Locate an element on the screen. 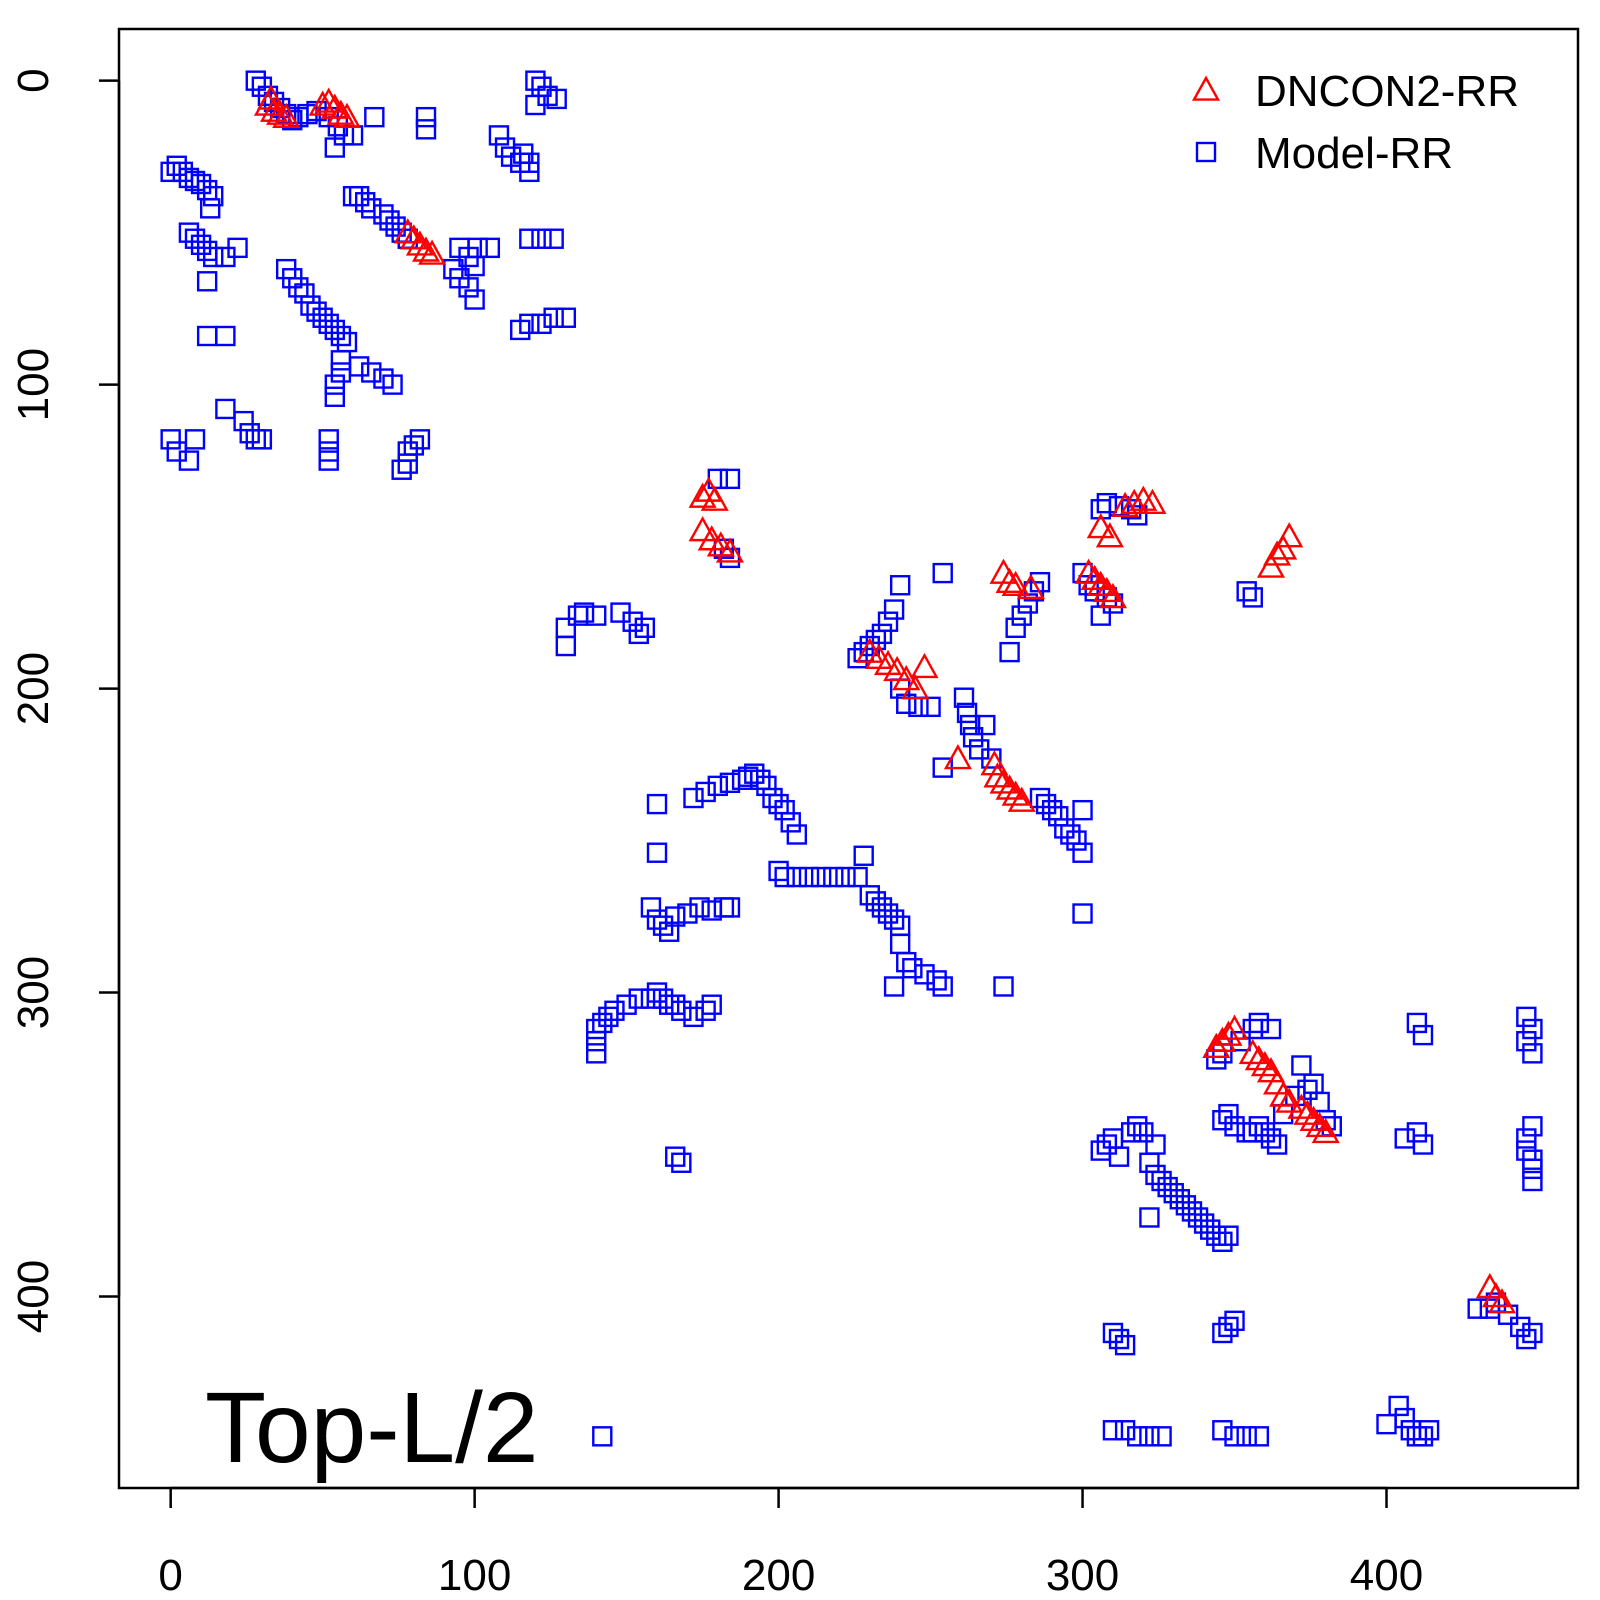 The height and width of the screenshot is (1600, 1600). x-tick-label: 200 is located at coordinates (778, 1575).